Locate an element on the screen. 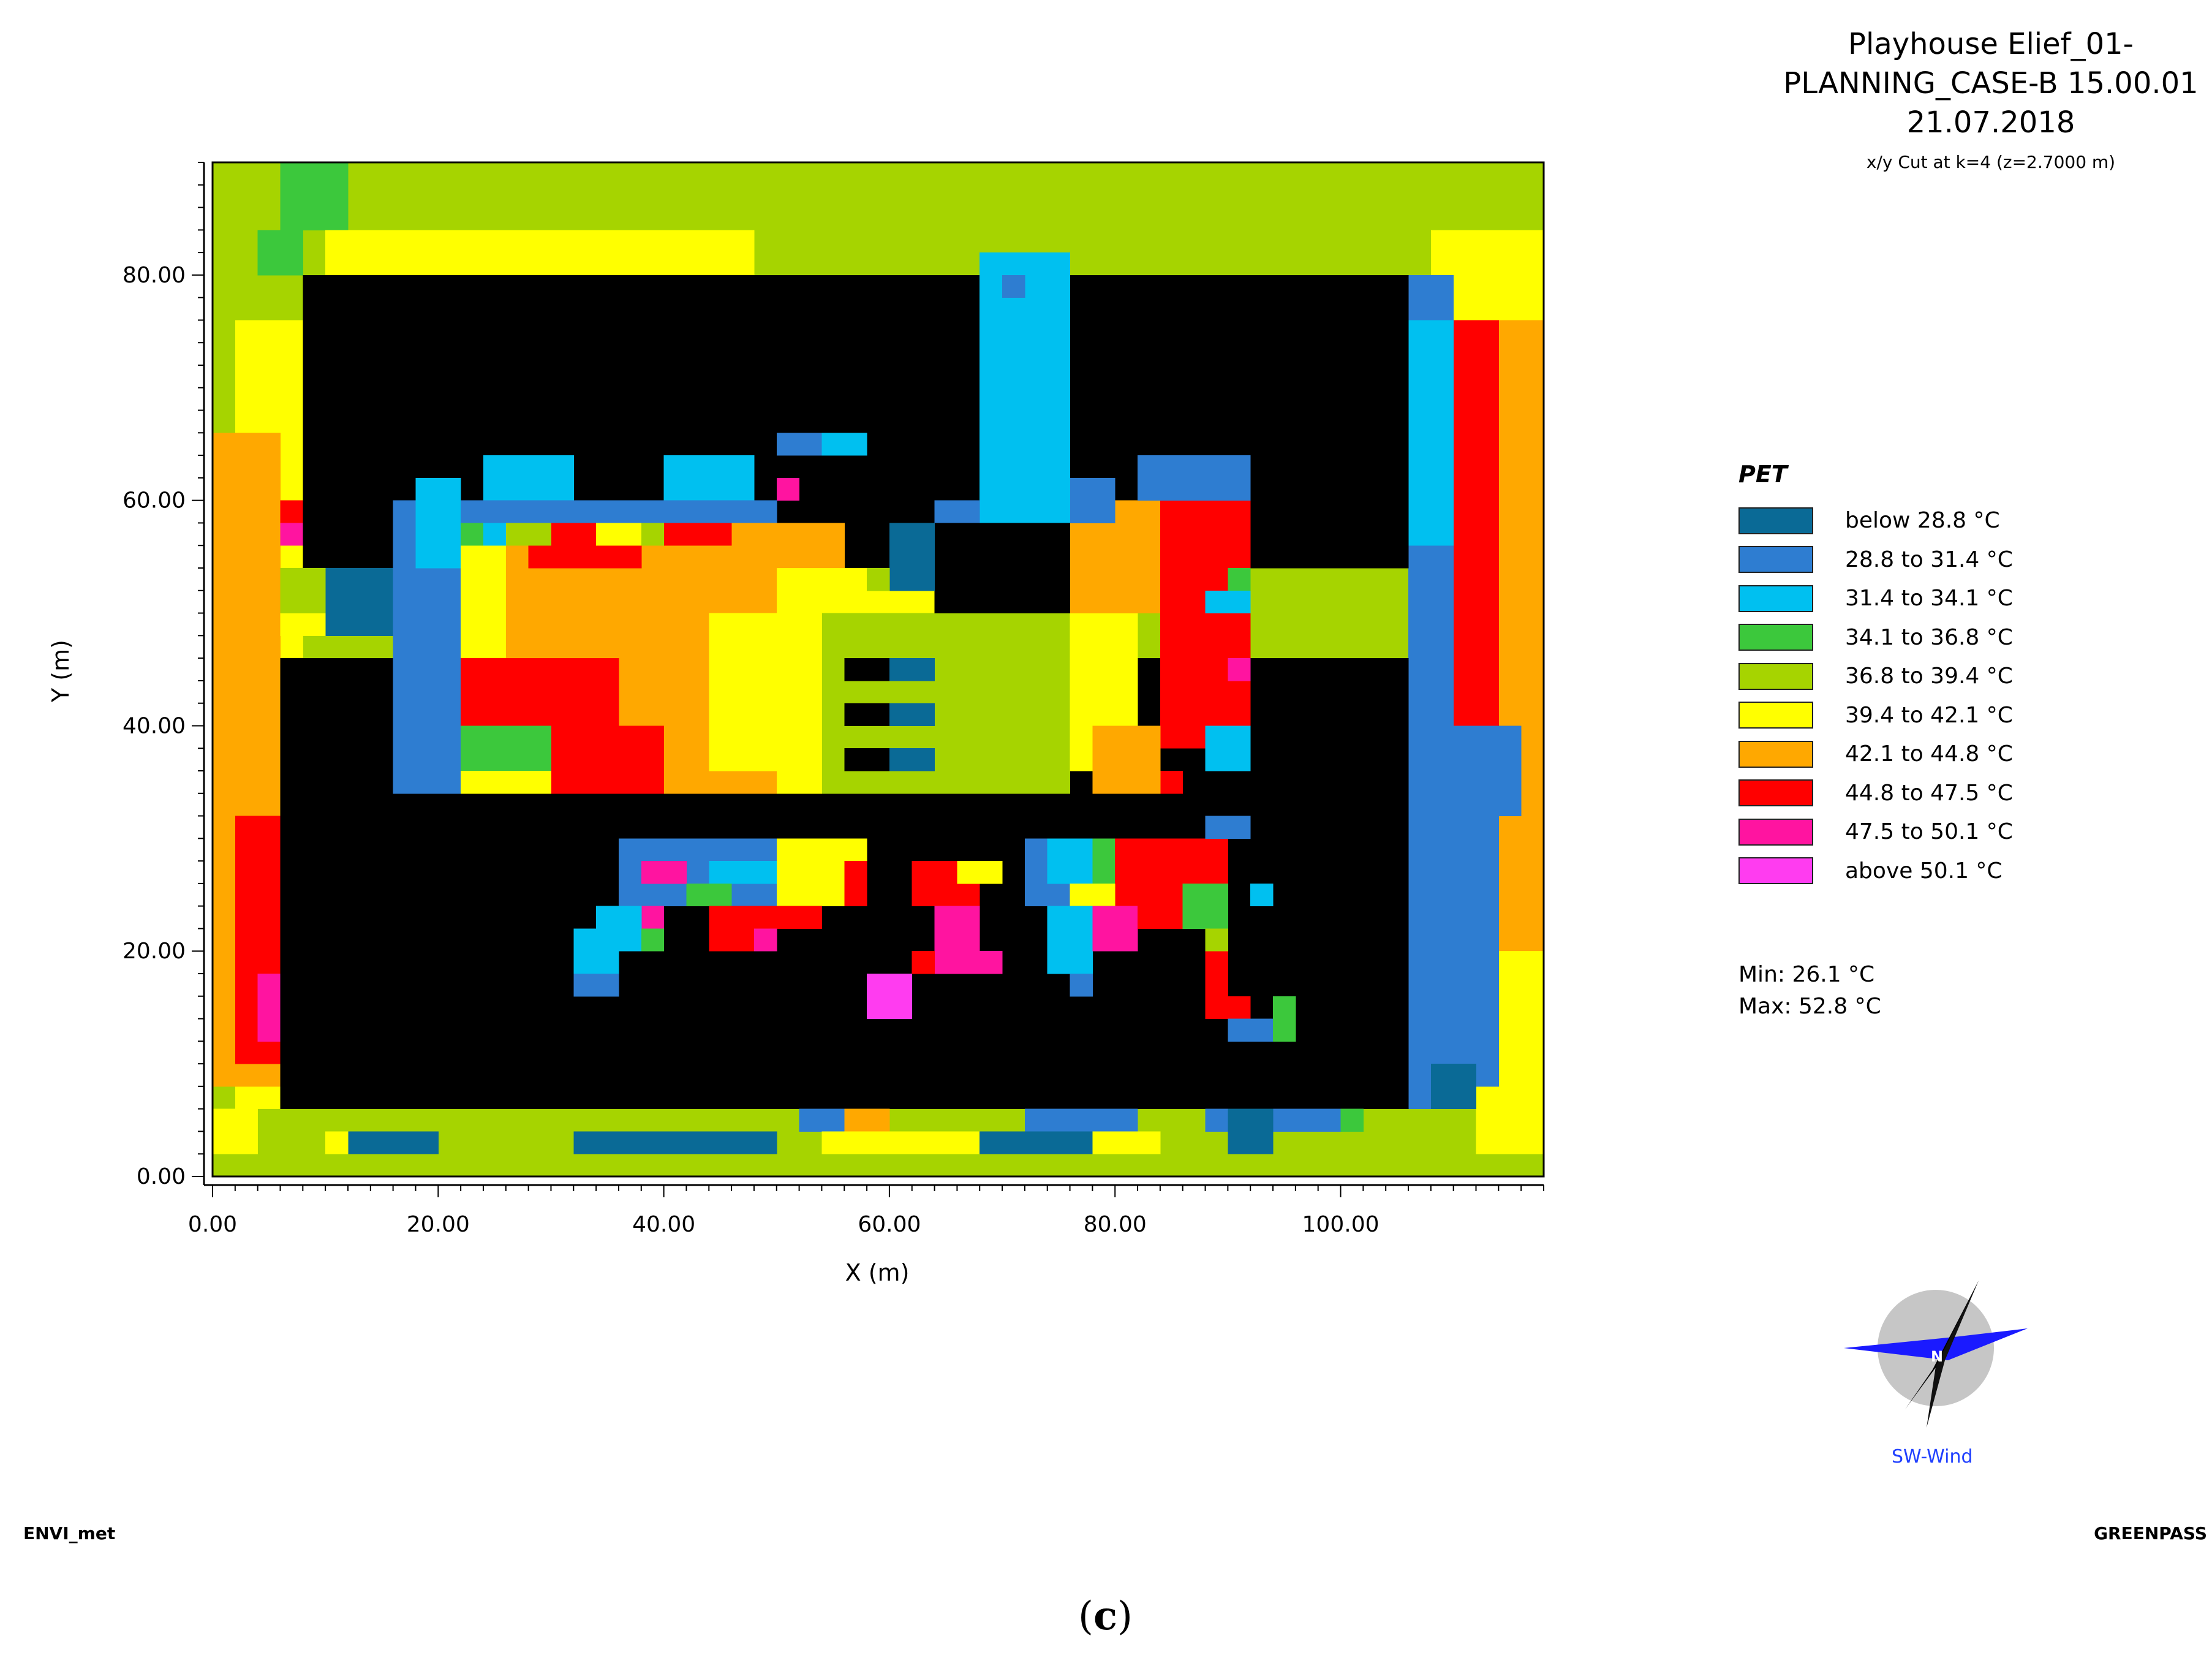  y-tick-label: 0.00 is located at coordinates (161, 1177).